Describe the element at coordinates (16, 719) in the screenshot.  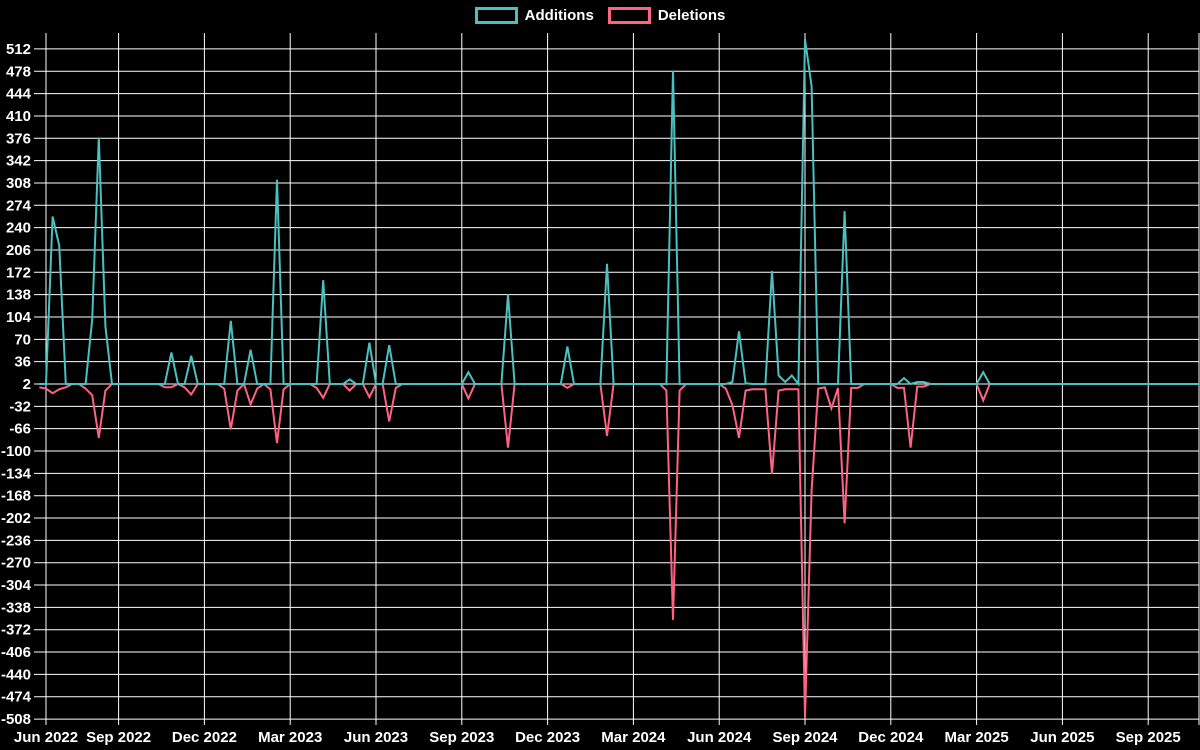
I see `y-axis-tick-label: -508` at that location.